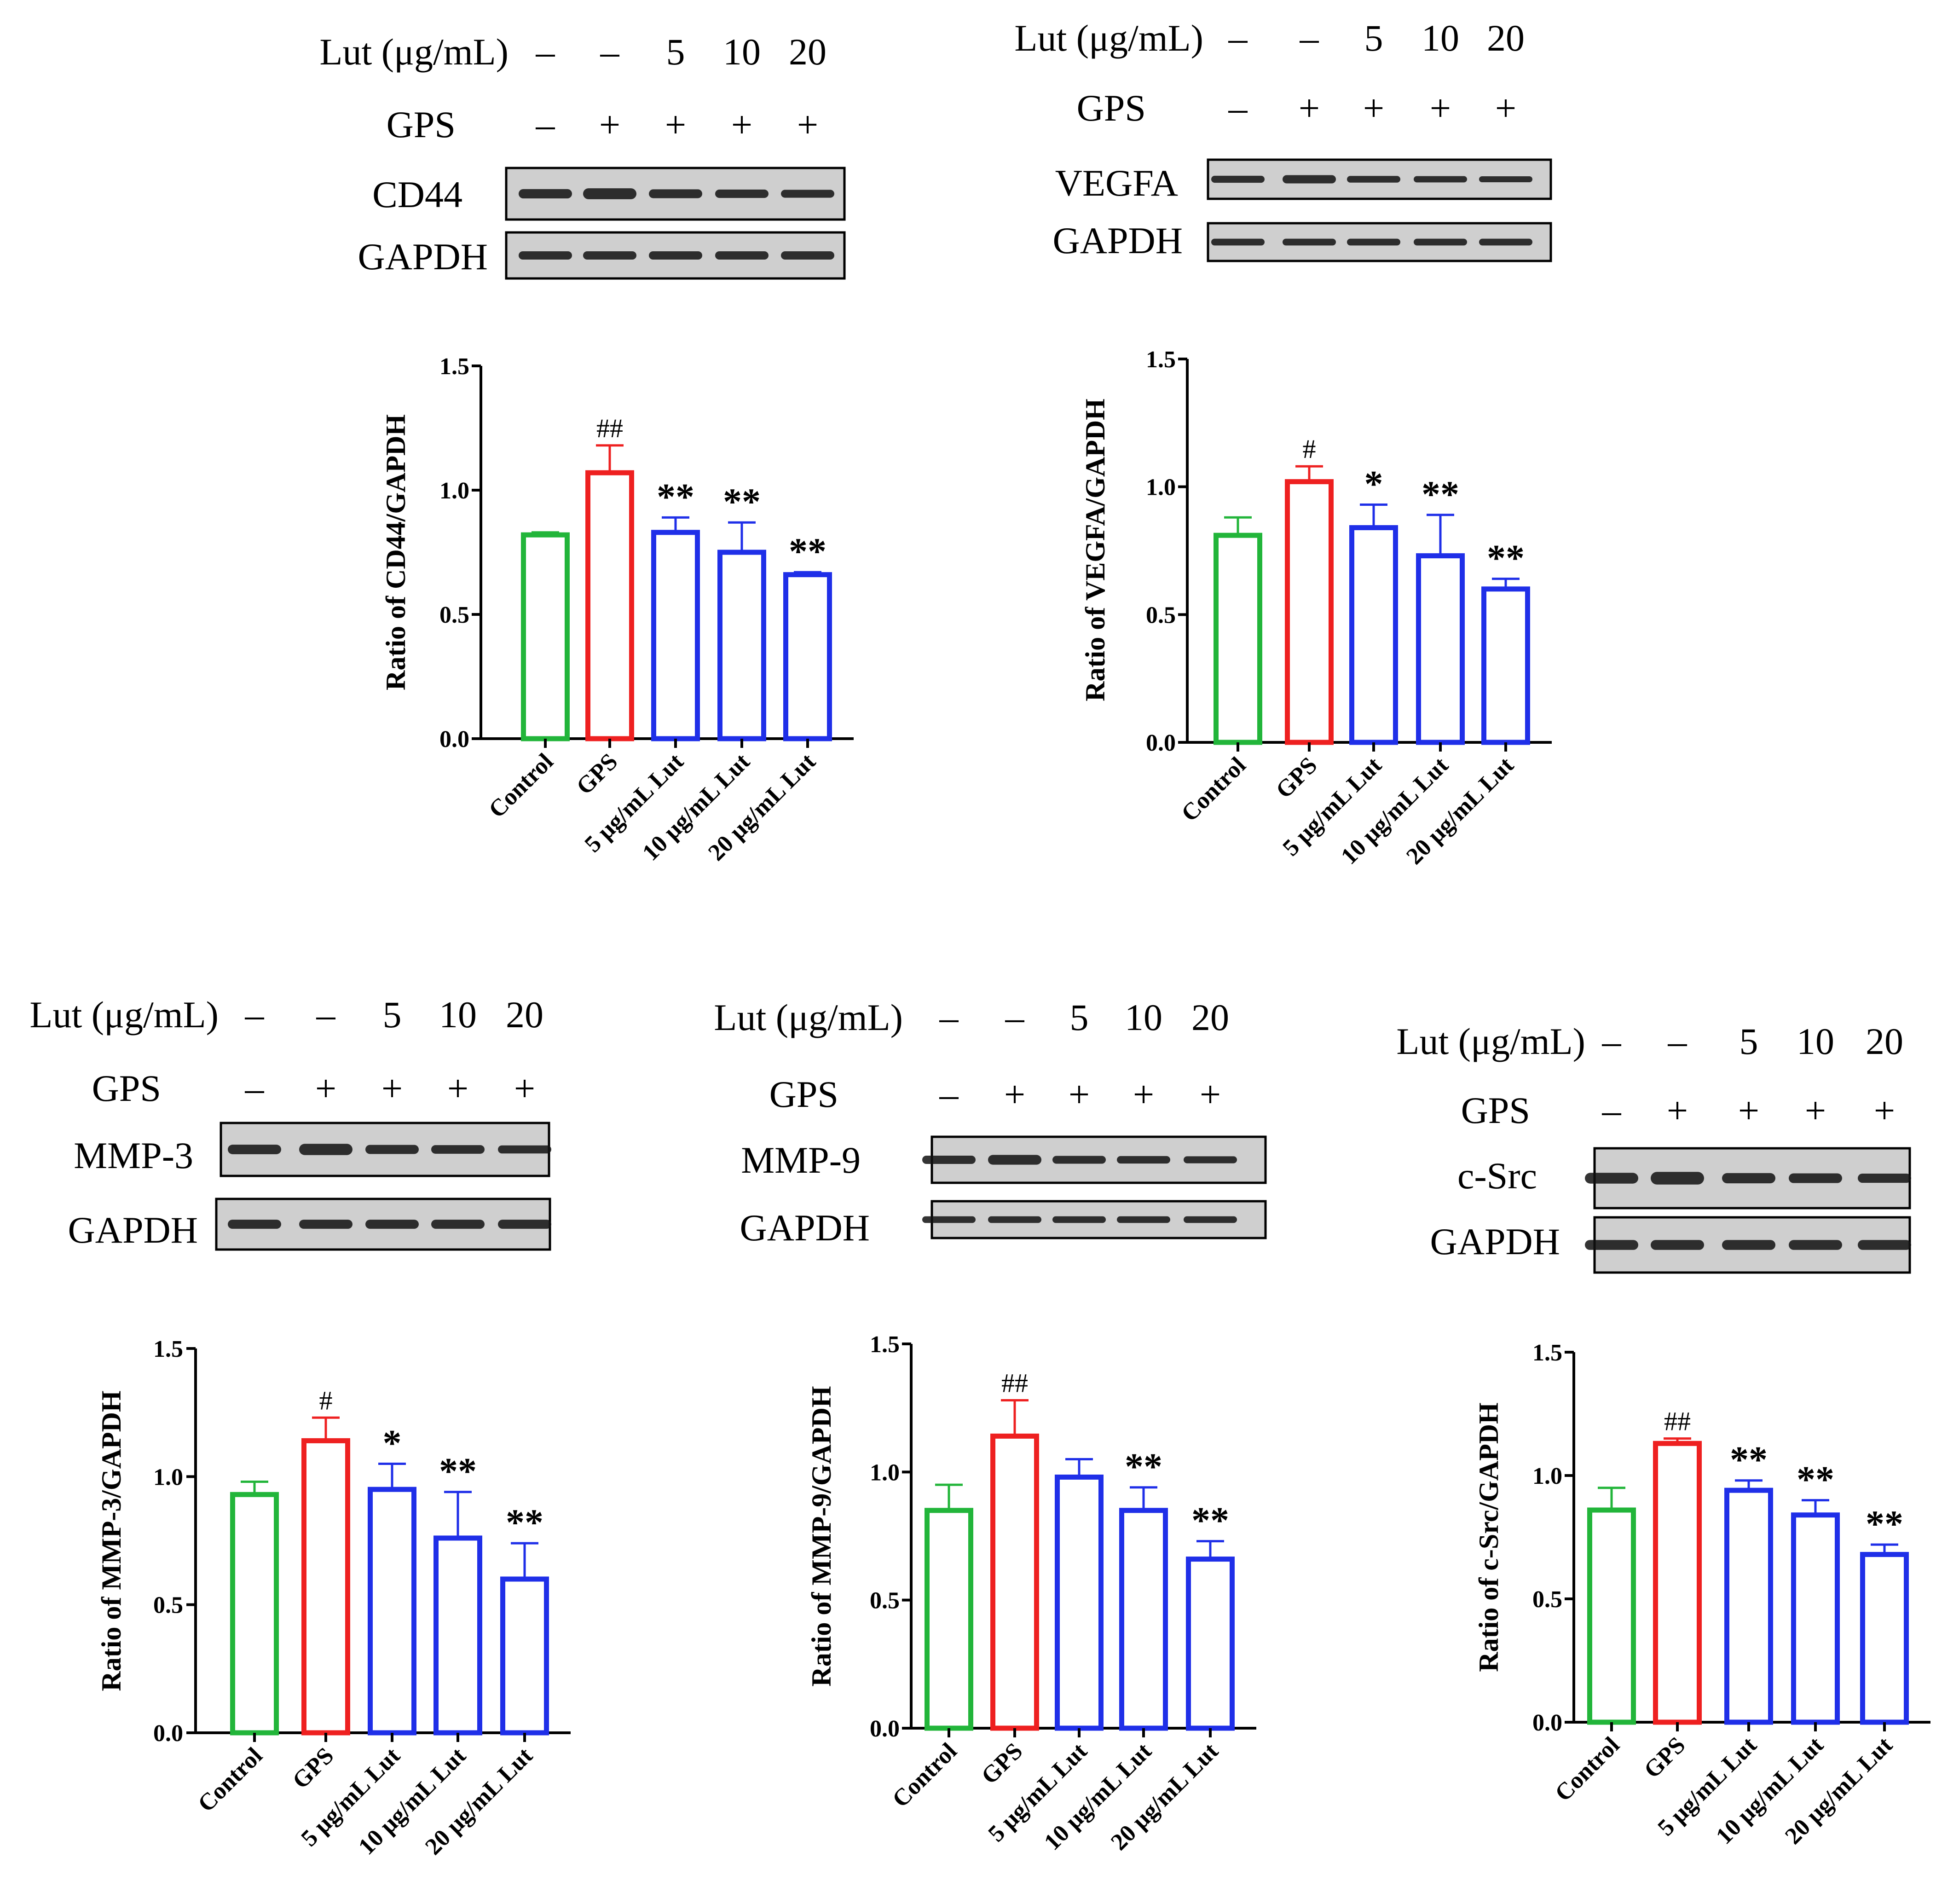  What do you see at coordinates (1309, 38) in the screenshot?
I see `lut-dose-mark: –` at bounding box center [1309, 38].